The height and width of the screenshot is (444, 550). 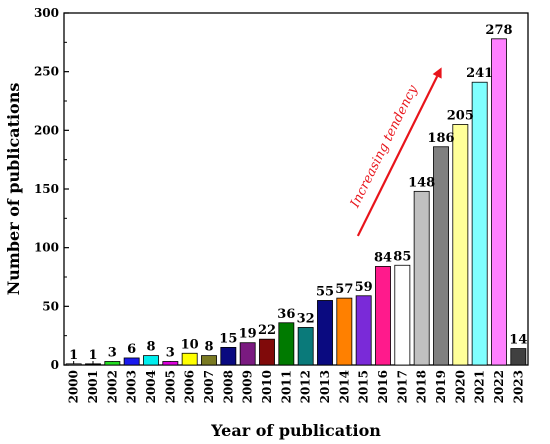 What do you see at coordinates (151, 386) in the screenshot?
I see `x-tick-label-2004: 2004` at bounding box center [151, 386].